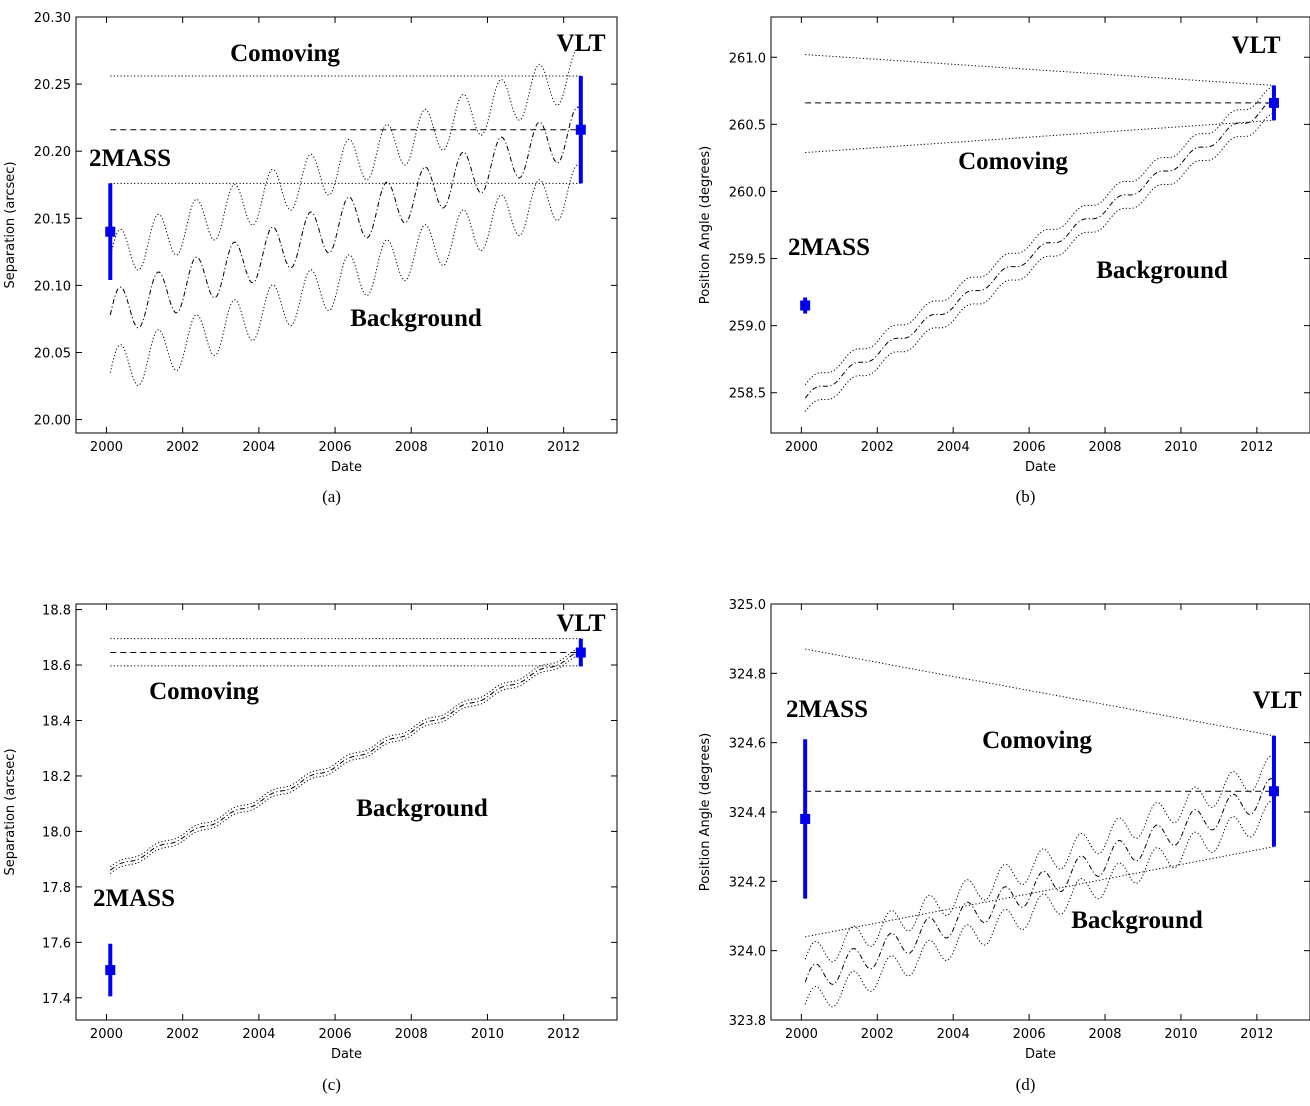 This screenshot has height=1106, width=1310. Describe the element at coordinates (747, 605) in the screenshot. I see `y-tick-label: 325.0` at that location.